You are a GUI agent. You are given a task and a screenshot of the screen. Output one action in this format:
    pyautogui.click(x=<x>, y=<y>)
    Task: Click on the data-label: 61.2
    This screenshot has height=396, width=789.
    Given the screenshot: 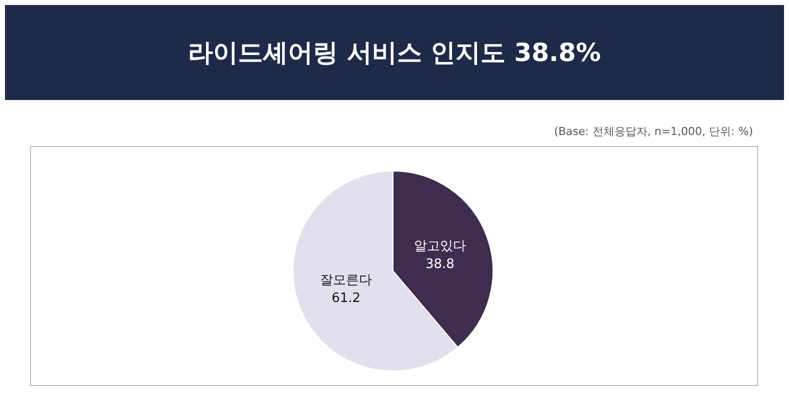 What is the action you would take?
    pyautogui.click(x=346, y=298)
    